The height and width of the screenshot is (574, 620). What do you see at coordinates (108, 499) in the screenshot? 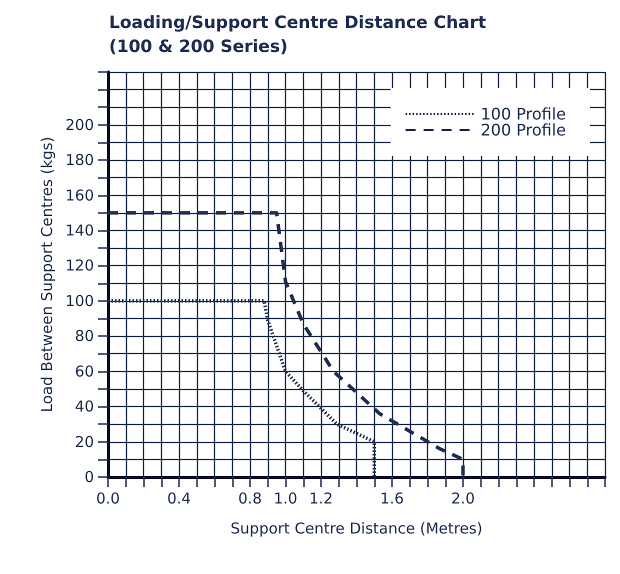
I see `x-tick-label: 0.0` at bounding box center [108, 499].